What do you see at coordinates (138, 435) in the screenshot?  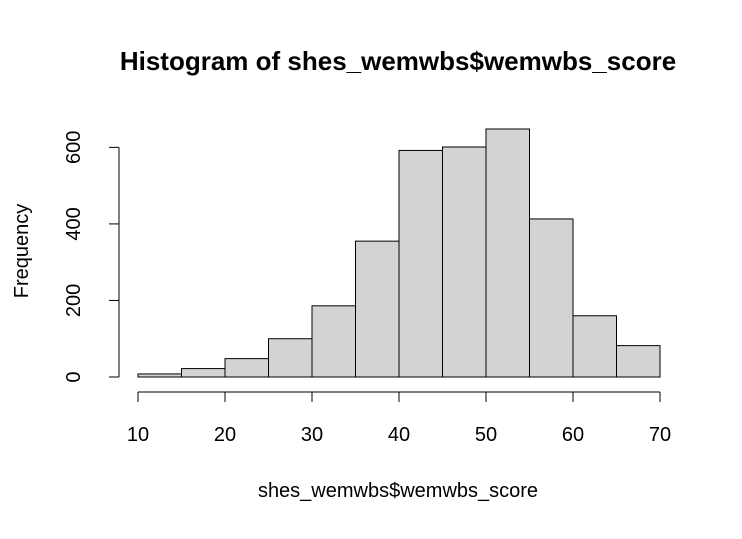 I see `x-tick-label: 10` at bounding box center [138, 435].